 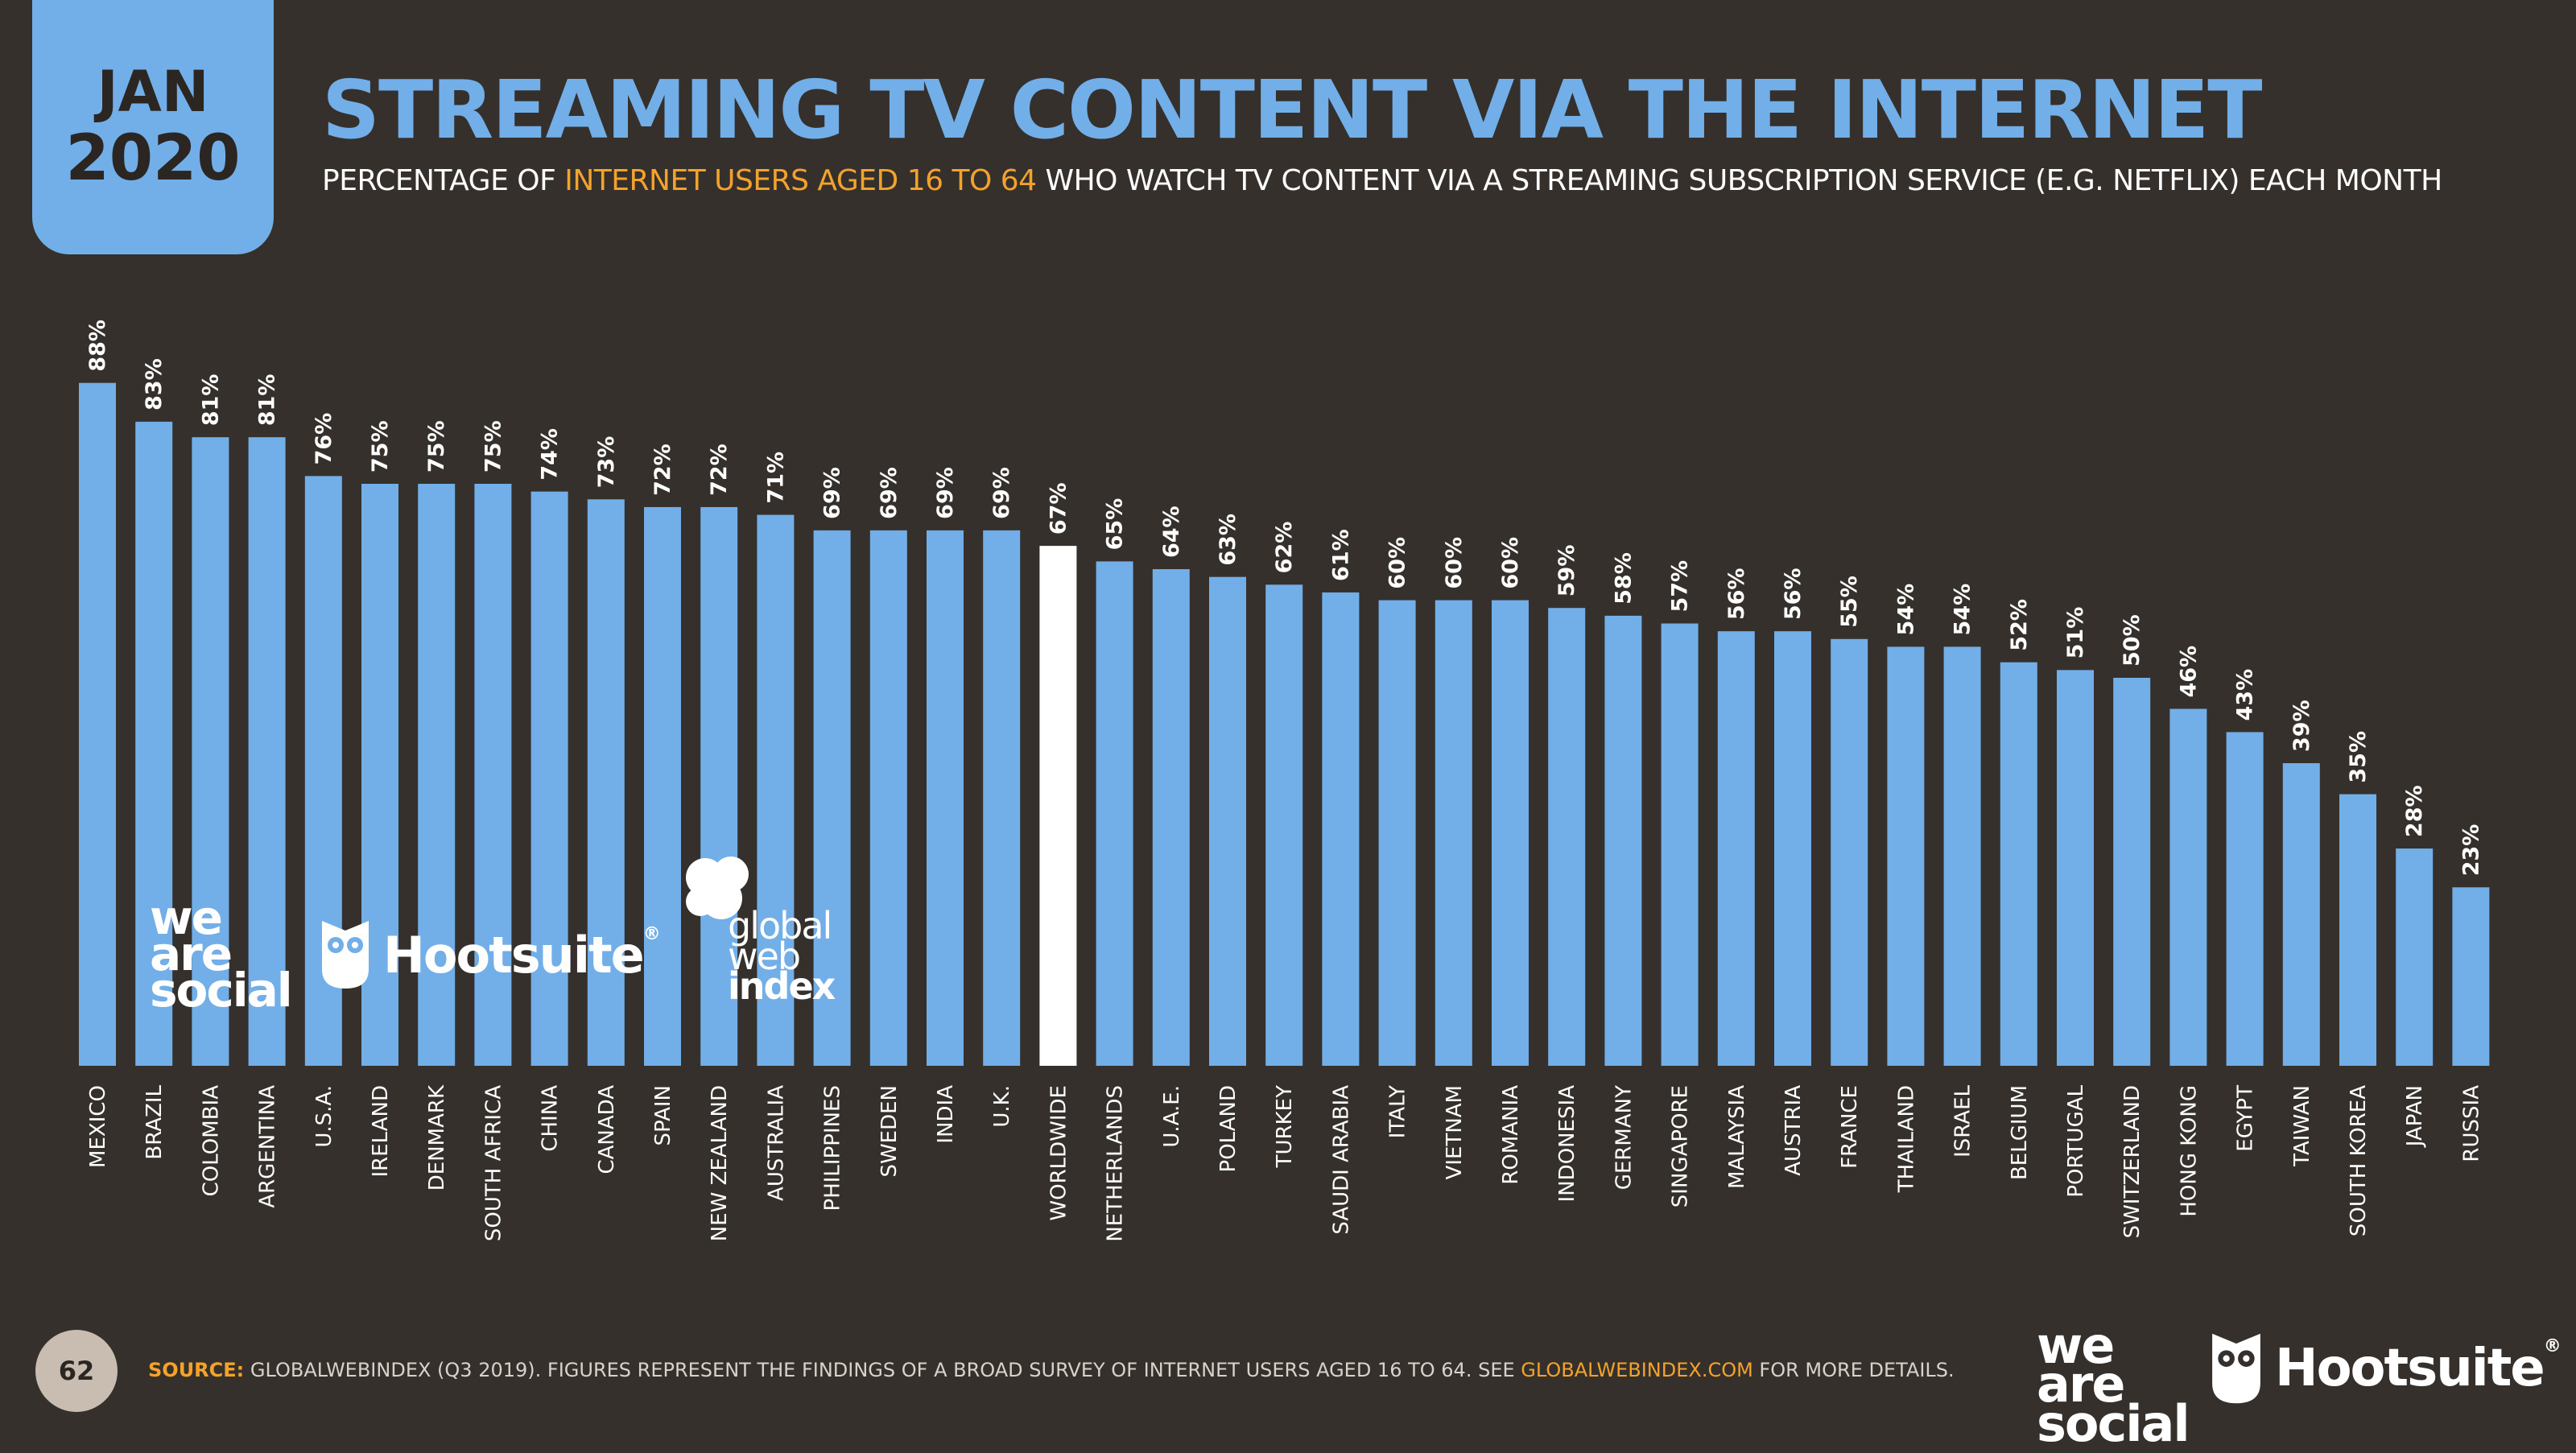 I want to click on category-label: MALAYSIA, so click(x=1737, y=1137).